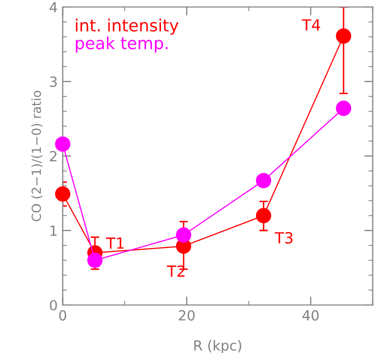 Image resolution: width=374 pixels, height=353 pixels. What do you see at coordinates (127, 26) in the screenshot?
I see `text: int. intensity` at bounding box center [127, 26].